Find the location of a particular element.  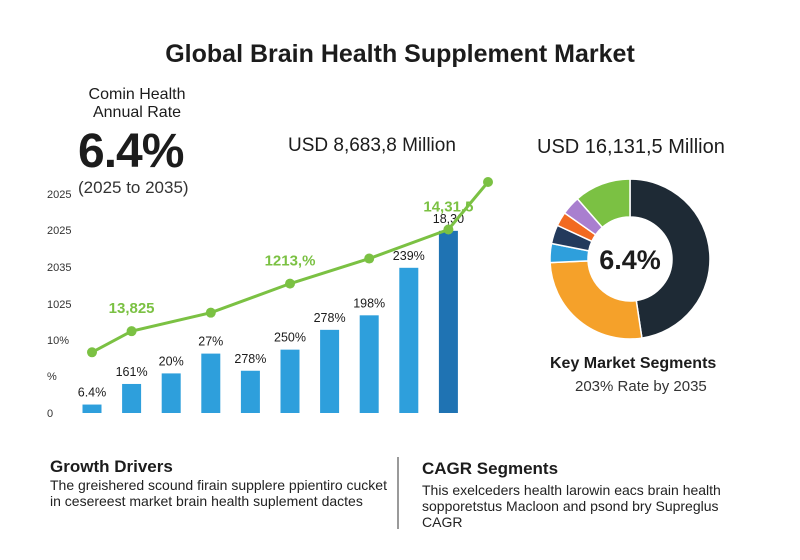

bar-label: 20% is located at coordinates (171, 361).